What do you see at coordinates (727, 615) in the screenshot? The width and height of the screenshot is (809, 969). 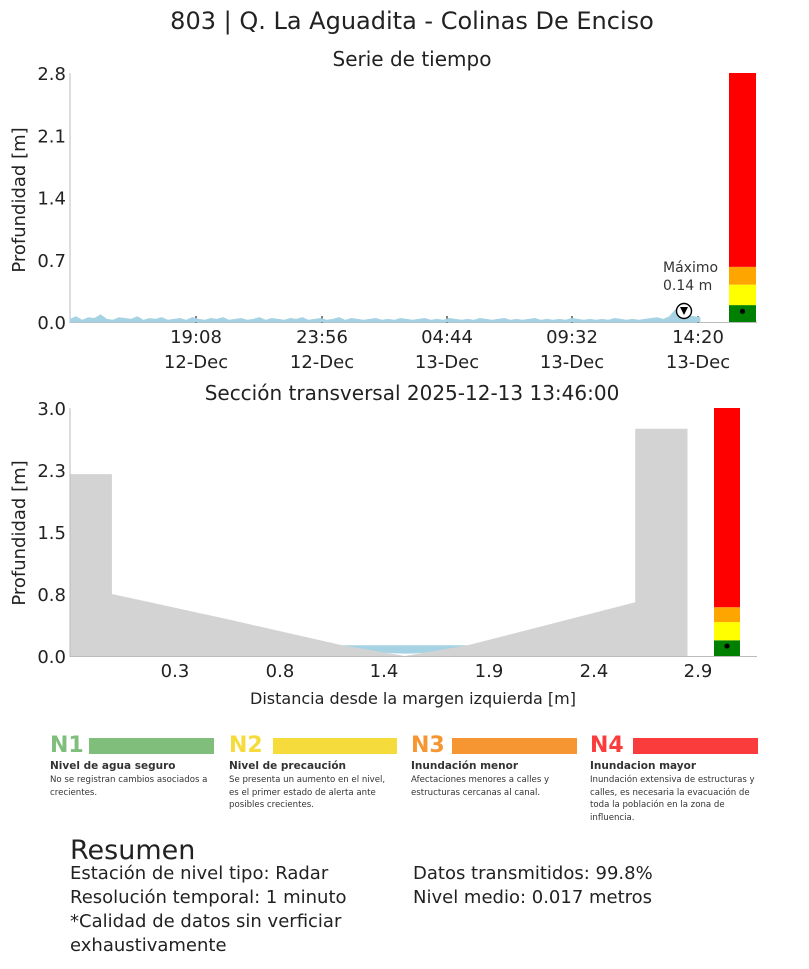 I see `cross-section-alert-bar-segment-n3` at bounding box center [727, 615].